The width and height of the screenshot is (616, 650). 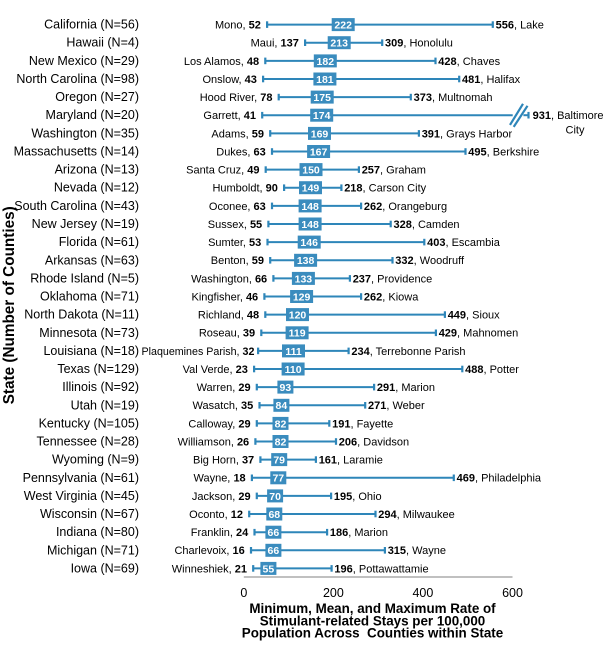 What do you see at coordinates (320, 134) in the screenshot?
I see `svg-text: 169` at bounding box center [320, 134].